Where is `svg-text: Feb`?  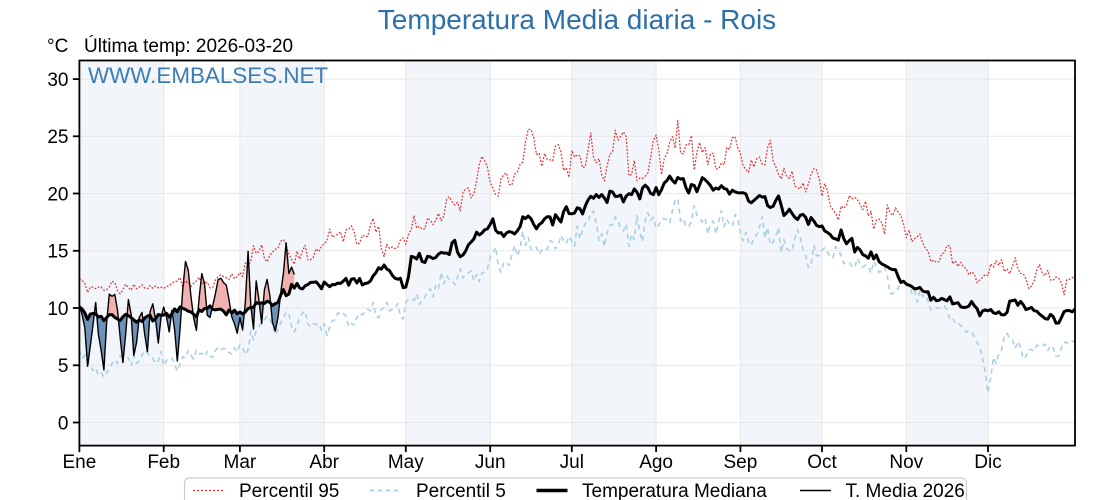
svg-text: Feb is located at coordinates (163, 462).